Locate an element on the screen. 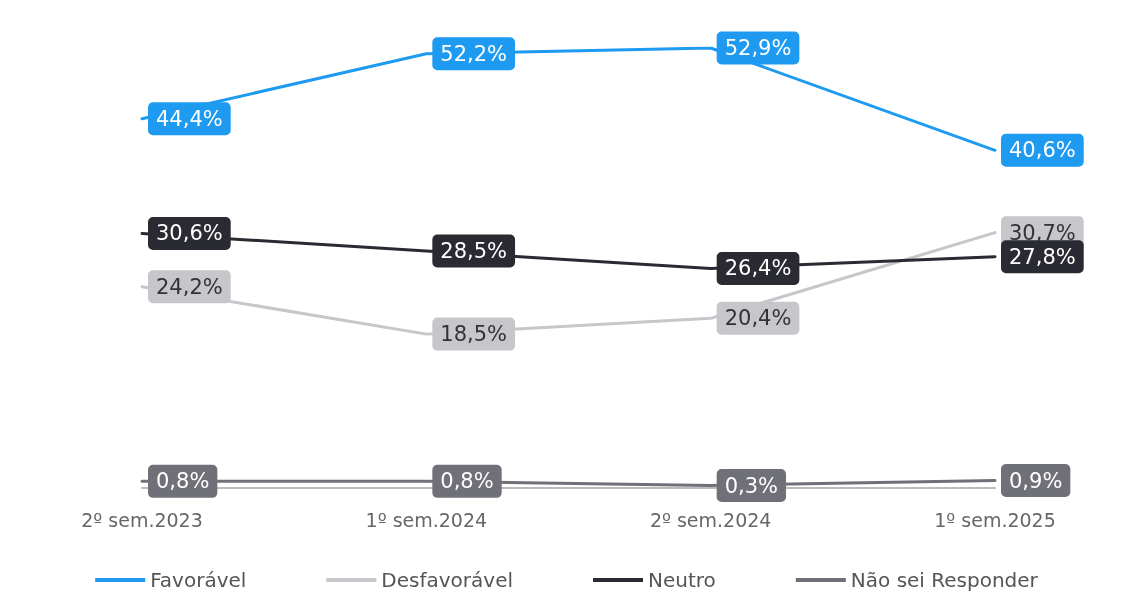 The image size is (1133, 601). data-label: 52,2% is located at coordinates (474, 53).